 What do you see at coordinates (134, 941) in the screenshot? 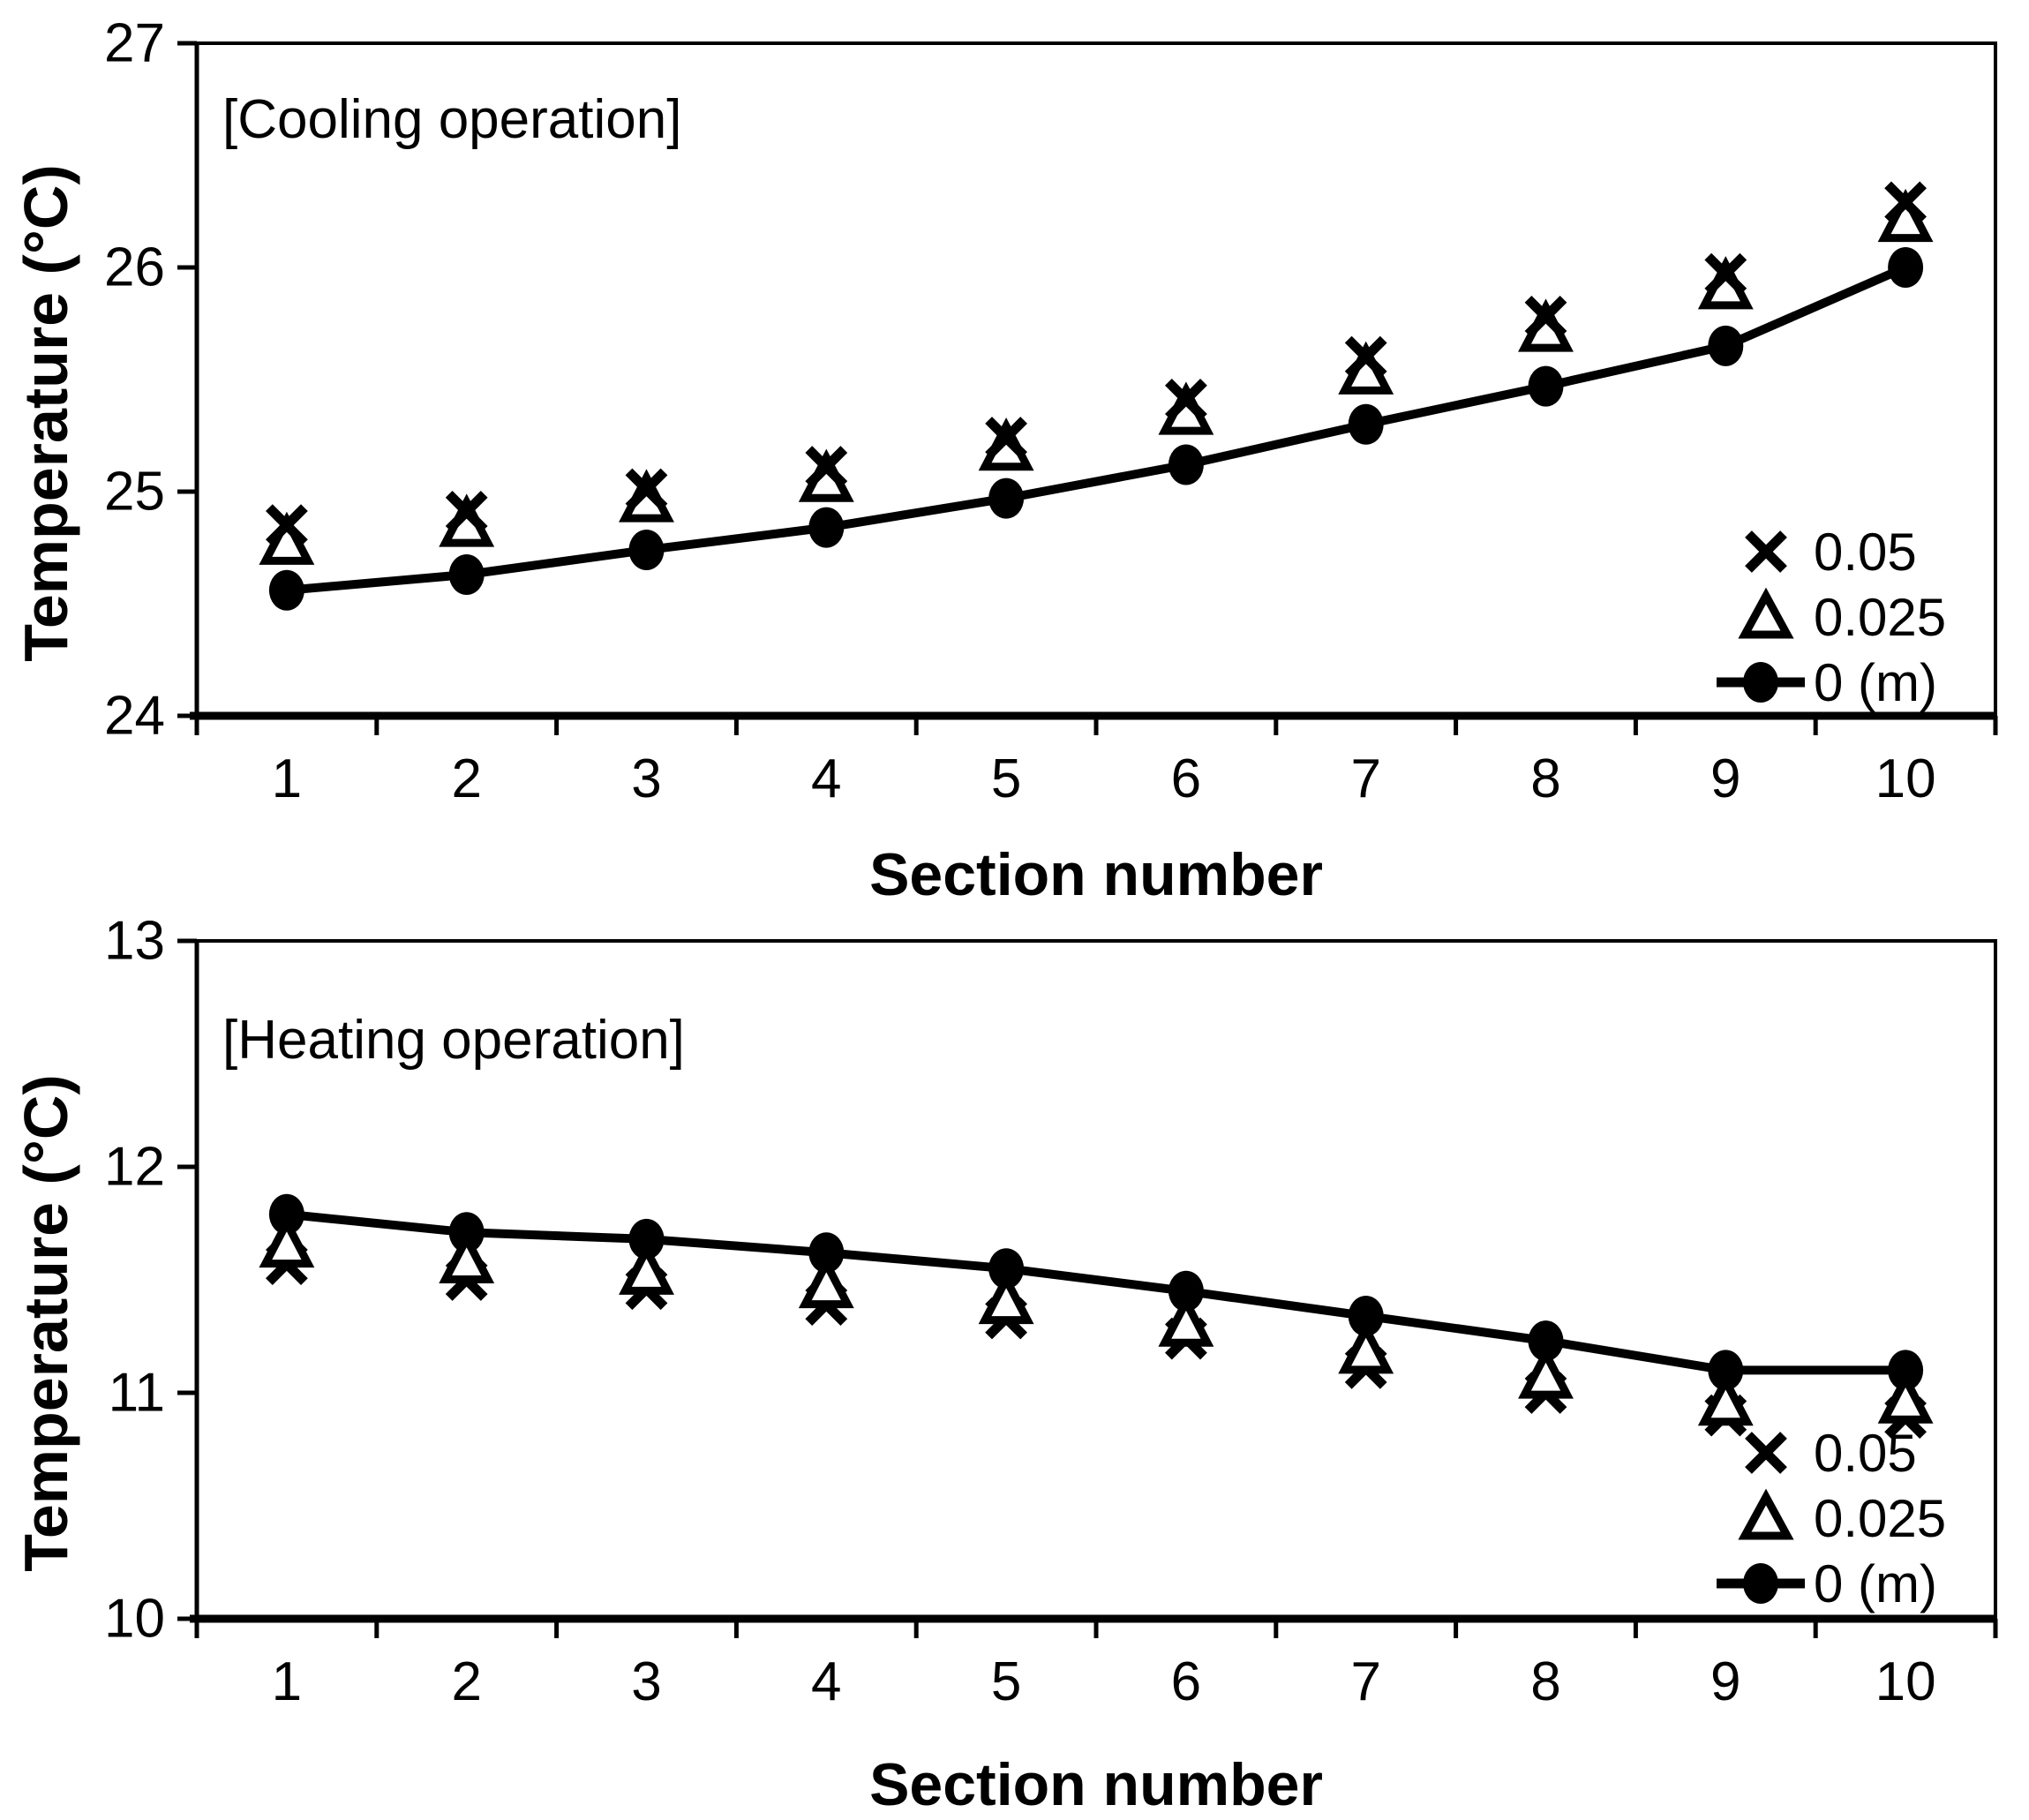
I see `y-tick-label: 13` at bounding box center [134, 941].